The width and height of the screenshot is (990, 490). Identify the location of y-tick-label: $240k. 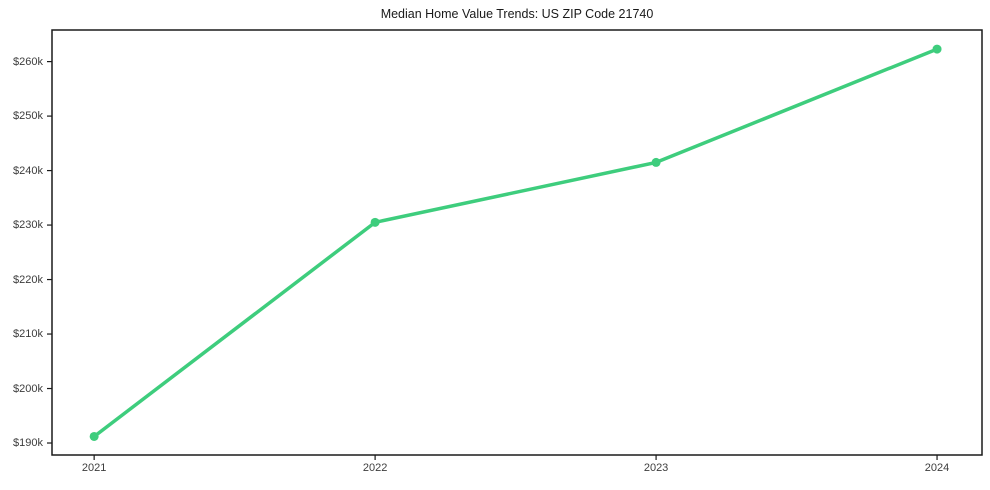
(28, 170).